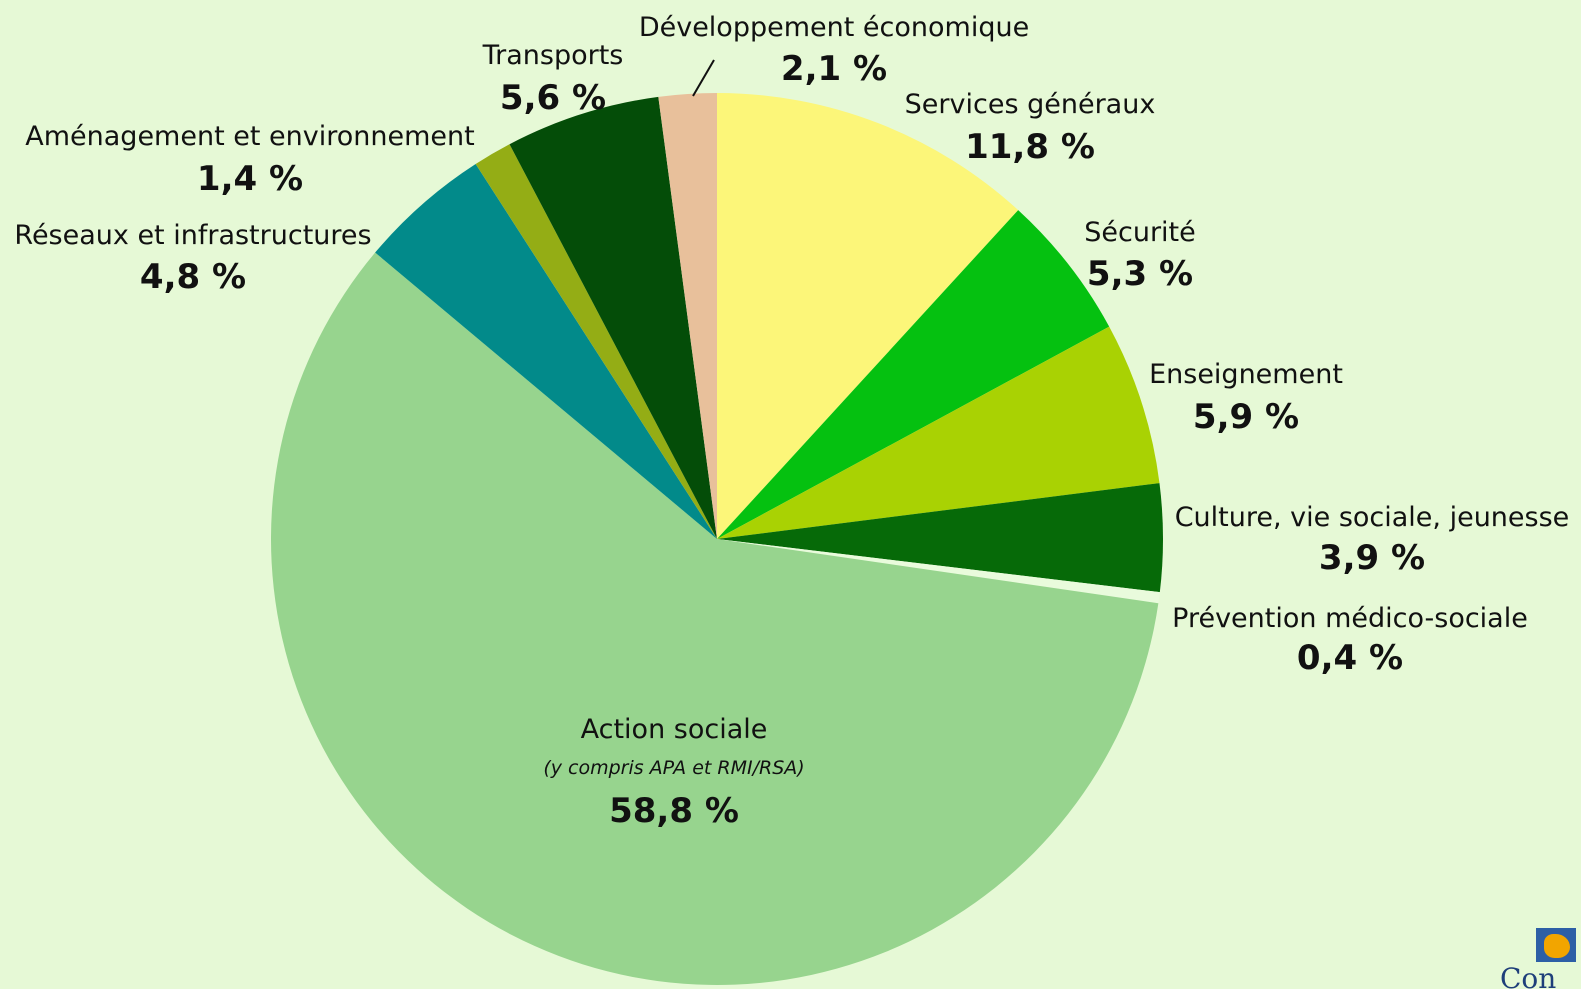 This screenshot has height=989, width=1581. Describe the element at coordinates (1030, 147) in the screenshot. I see `value-services-generaux: 11,8 %` at that location.